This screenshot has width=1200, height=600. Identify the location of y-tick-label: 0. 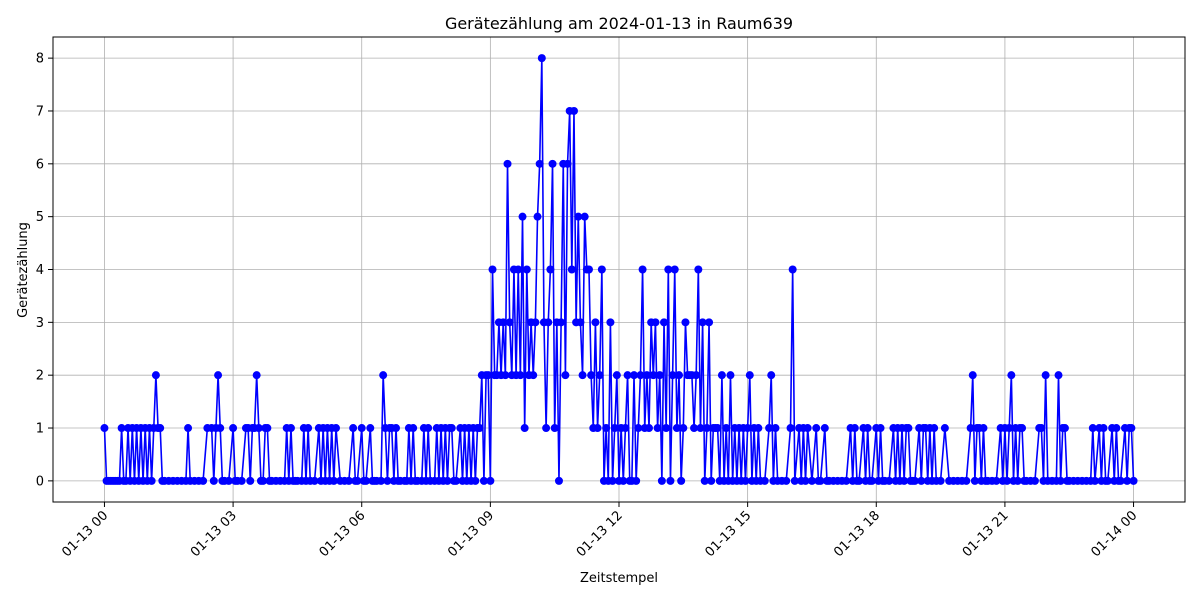
(40, 481).